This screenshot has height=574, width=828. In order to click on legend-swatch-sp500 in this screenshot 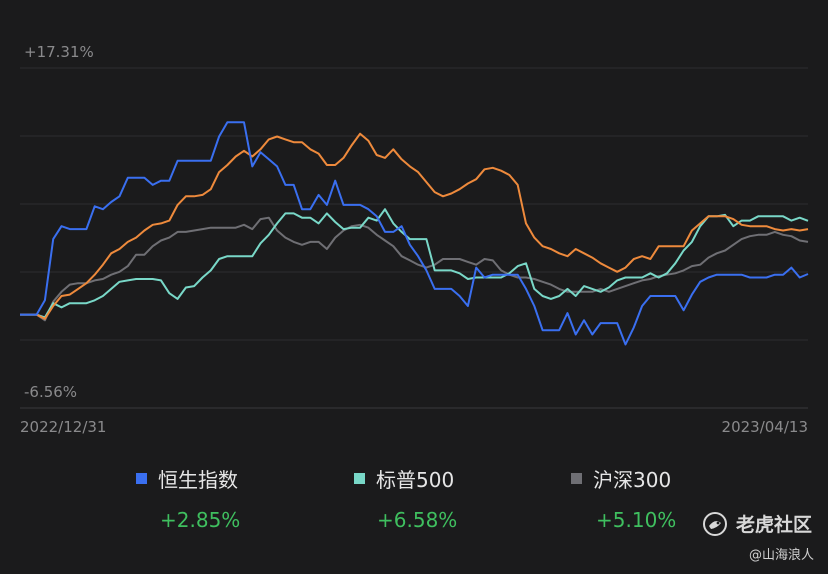, I will do `click(359, 478)`.